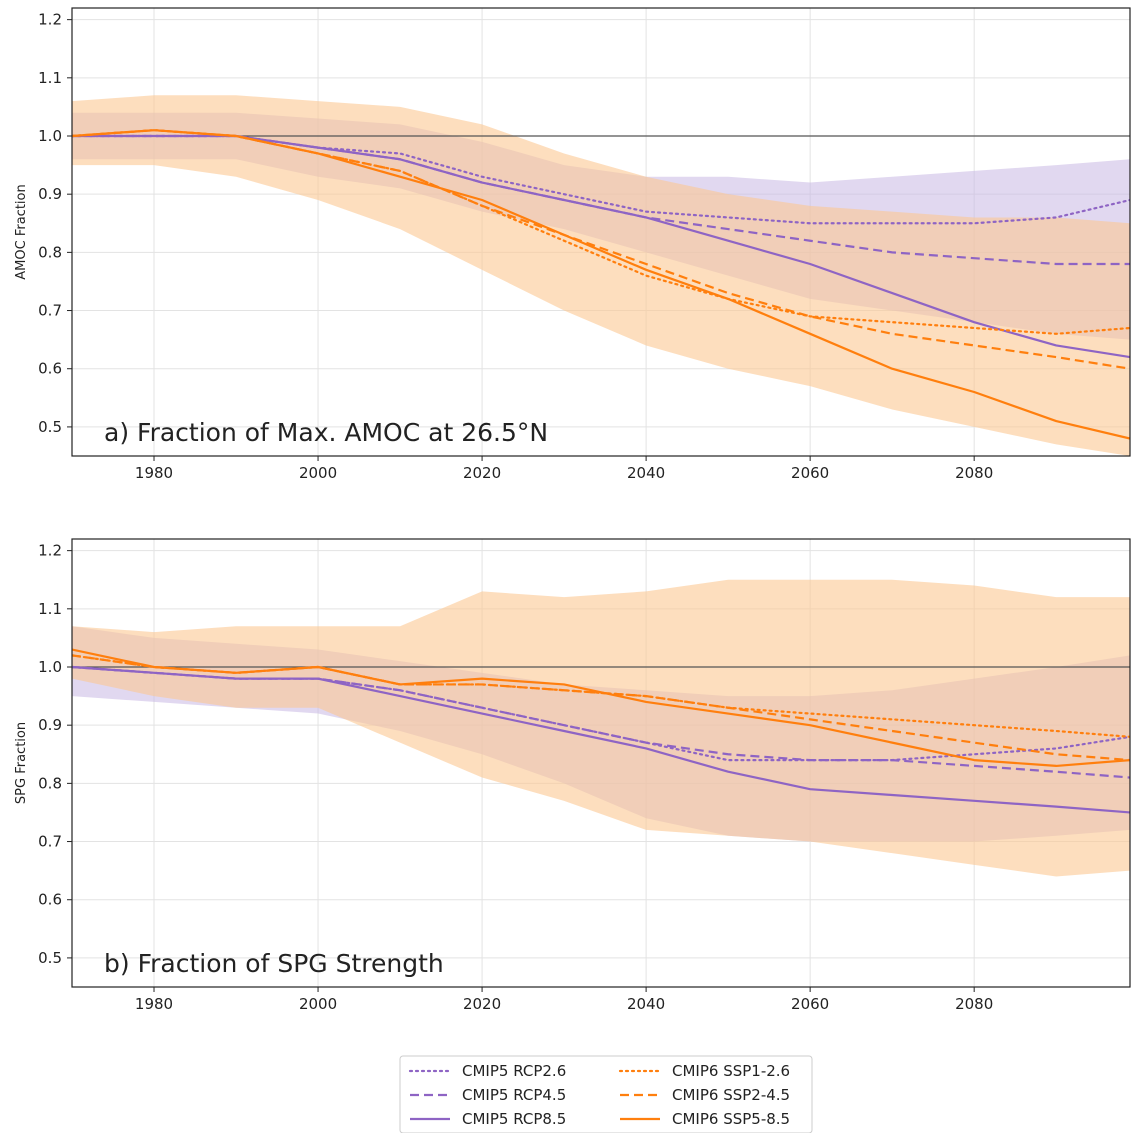 This screenshot has height=1133, width=1132. Describe the element at coordinates (514, 1071) in the screenshot. I see `legend-label: CMIP5 RCP2.6` at that location.